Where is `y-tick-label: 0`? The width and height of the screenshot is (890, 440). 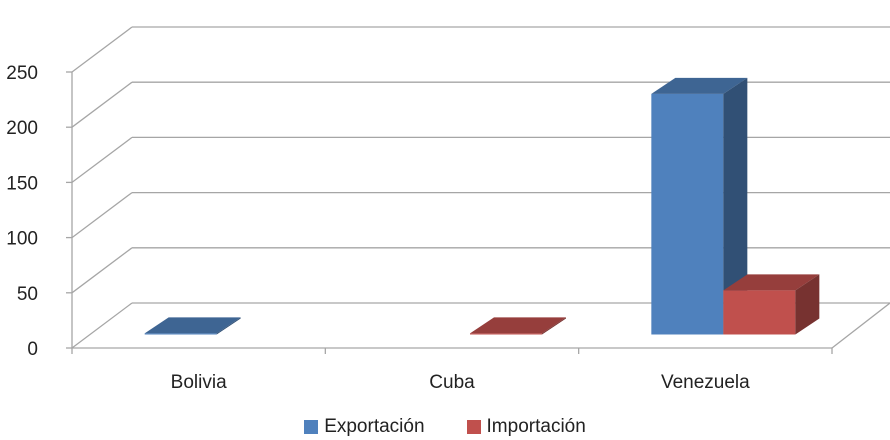 y-tick-label: 0 is located at coordinates (32, 349).